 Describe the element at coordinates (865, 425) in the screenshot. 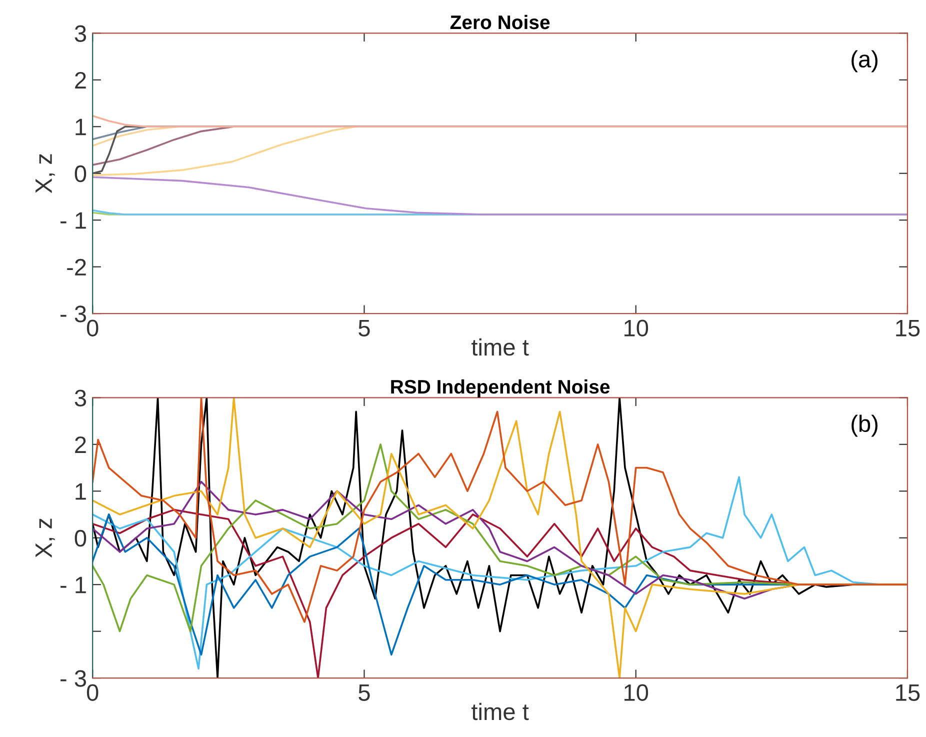

I see `annotation: (b)` at that location.